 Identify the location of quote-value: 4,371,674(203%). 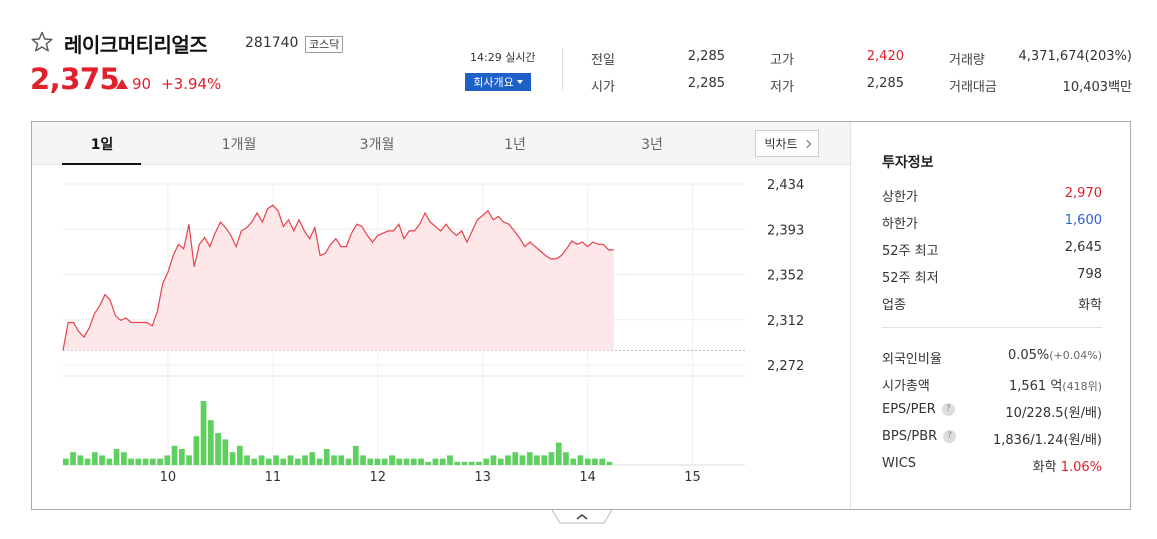
(1075, 56).